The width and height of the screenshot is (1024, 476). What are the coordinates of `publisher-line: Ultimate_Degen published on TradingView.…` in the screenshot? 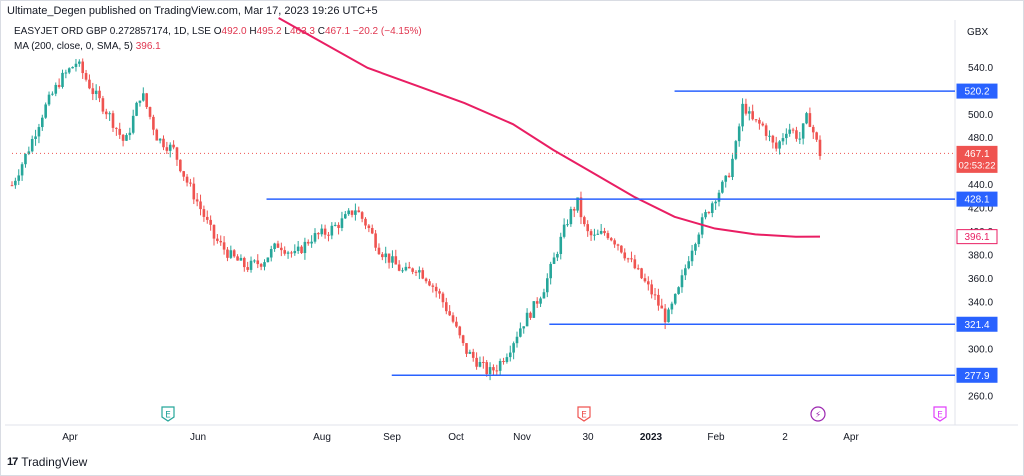 It's located at (192, 11).